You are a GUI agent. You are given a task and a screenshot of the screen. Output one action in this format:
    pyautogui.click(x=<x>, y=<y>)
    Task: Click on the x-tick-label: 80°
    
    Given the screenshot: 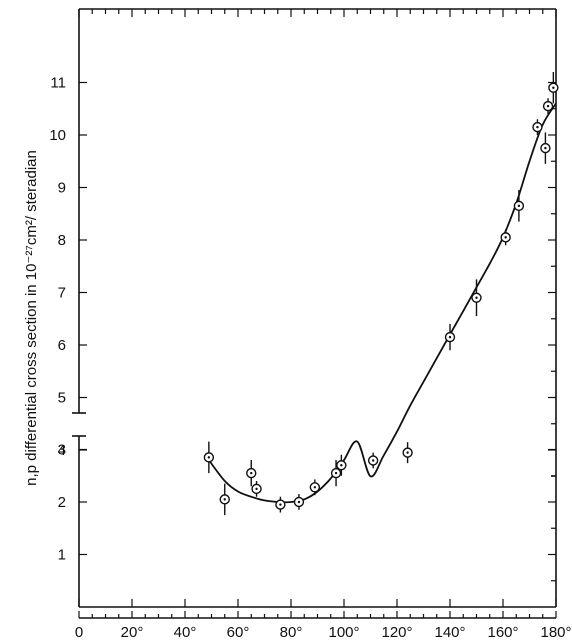 What is the action you would take?
    pyautogui.click(x=291, y=632)
    